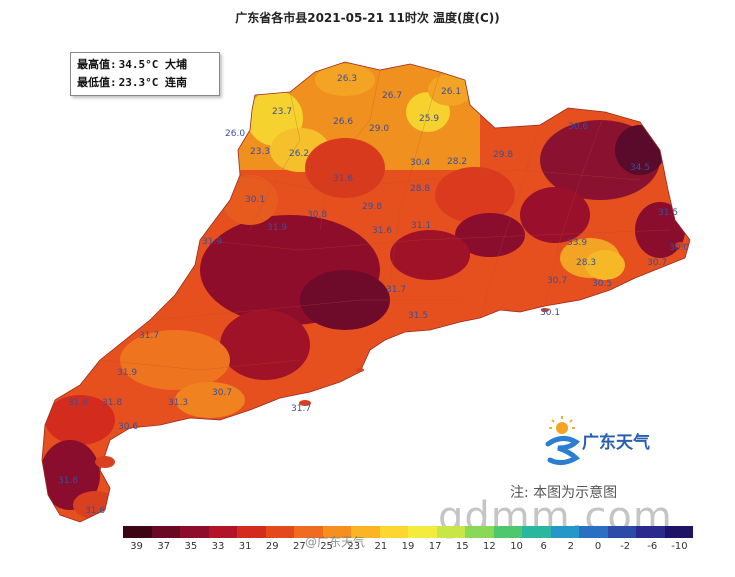  I want to click on legend-tick-label: 35, so click(191, 546).